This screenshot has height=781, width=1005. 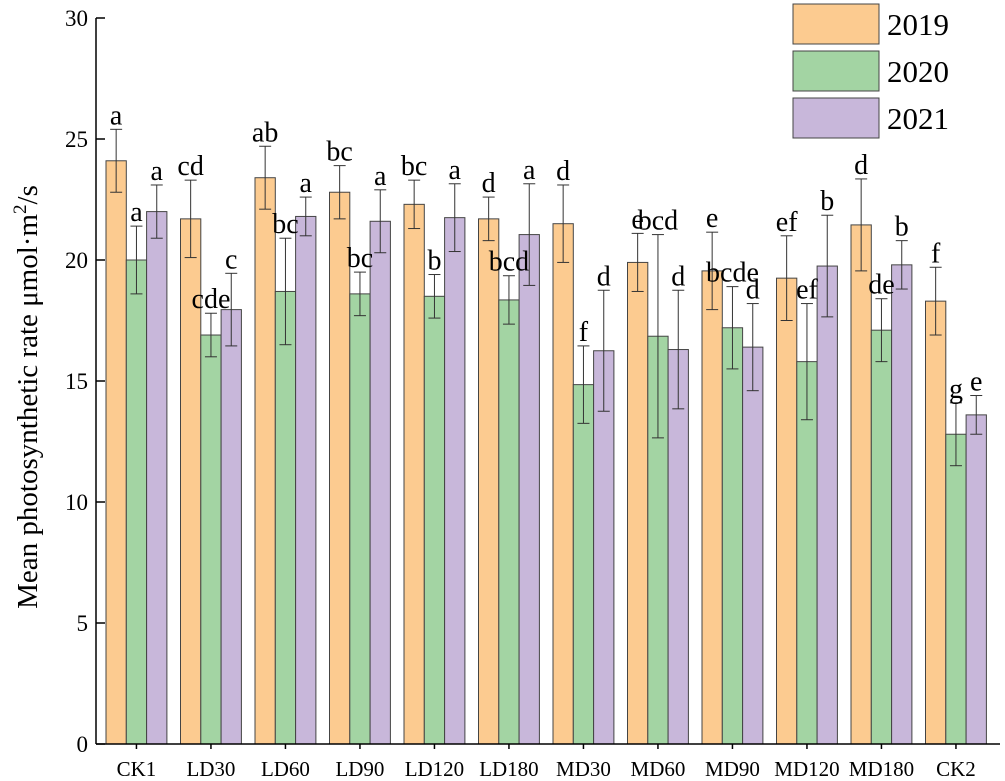 What do you see at coordinates (509, 522) in the screenshot?
I see `bar-2020-LD180` at bounding box center [509, 522].